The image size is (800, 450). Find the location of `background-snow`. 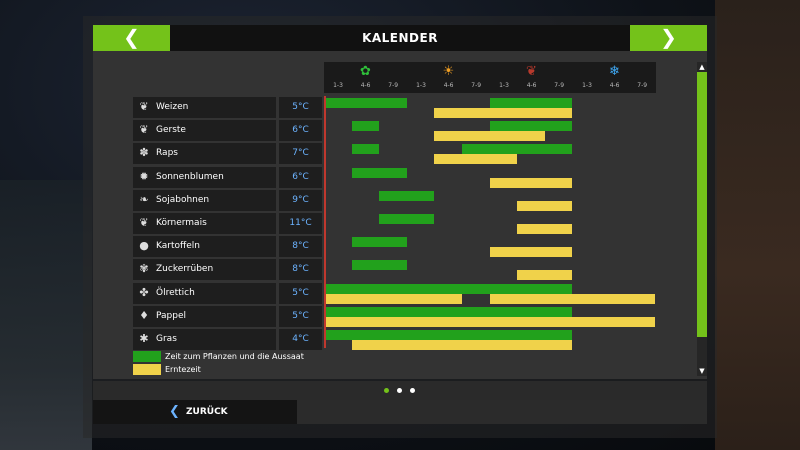

background-snow is located at coordinates (46, 315).